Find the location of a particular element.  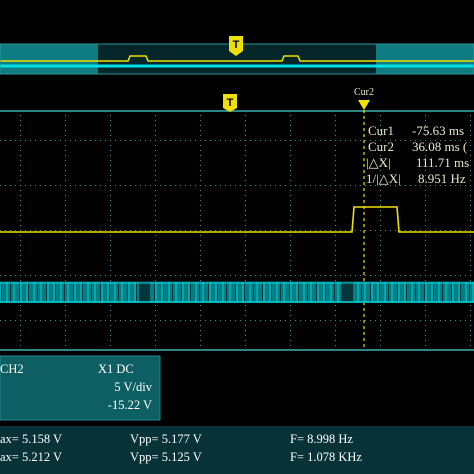

overview-ch1-trace is located at coordinates (237, 58).